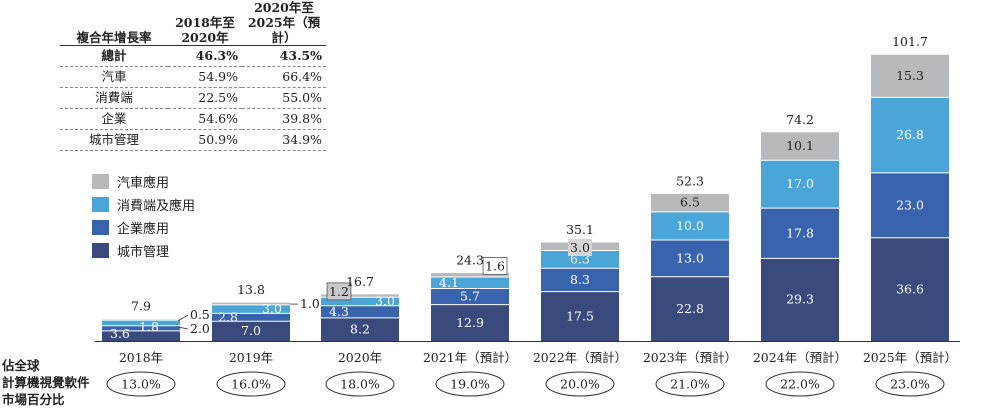 This screenshot has height=415, width=997. Describe the element at coordinates (580, 229) in the screenshot. I see `total-label: 35.1` at that location.